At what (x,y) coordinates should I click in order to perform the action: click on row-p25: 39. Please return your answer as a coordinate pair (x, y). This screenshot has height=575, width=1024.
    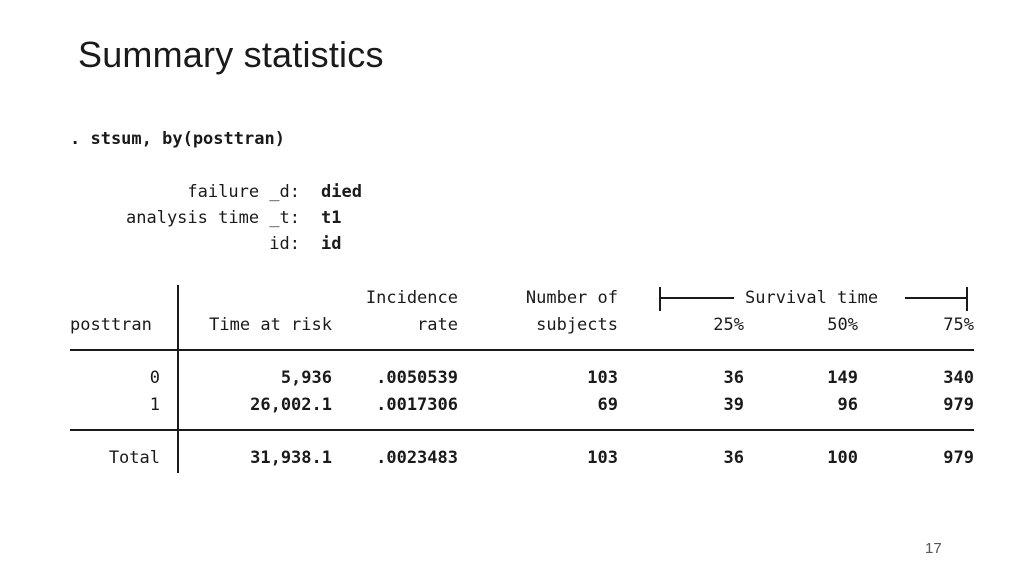
    Looking at the image, I should click on (733, 405).